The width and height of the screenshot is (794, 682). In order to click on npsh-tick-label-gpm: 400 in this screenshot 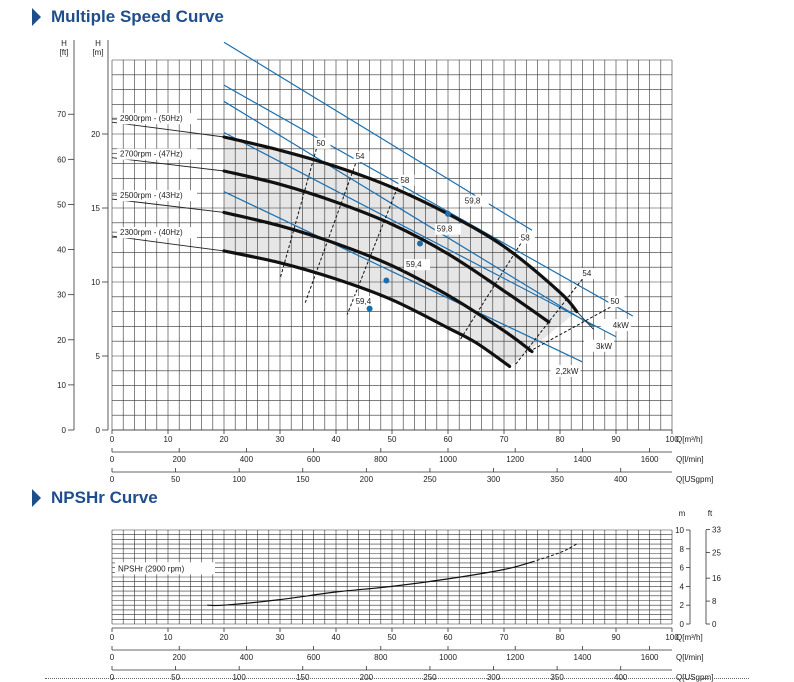, I will do `click(621, 677)`.